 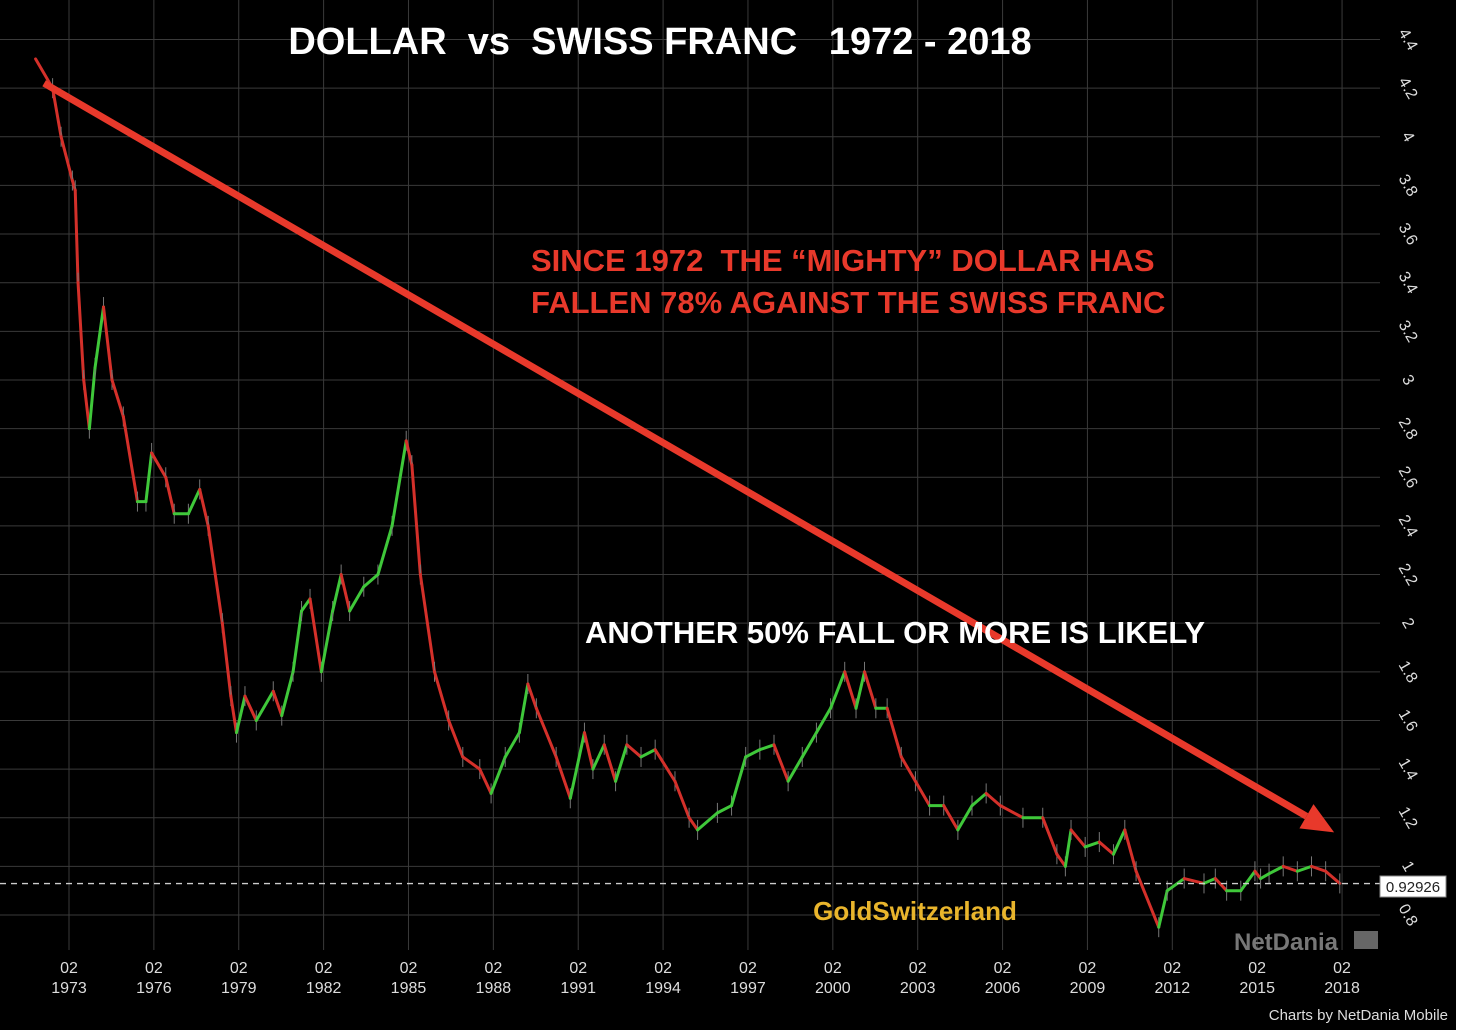 I want to click on x-tick-label: 1985, so click(x=409, y=988).